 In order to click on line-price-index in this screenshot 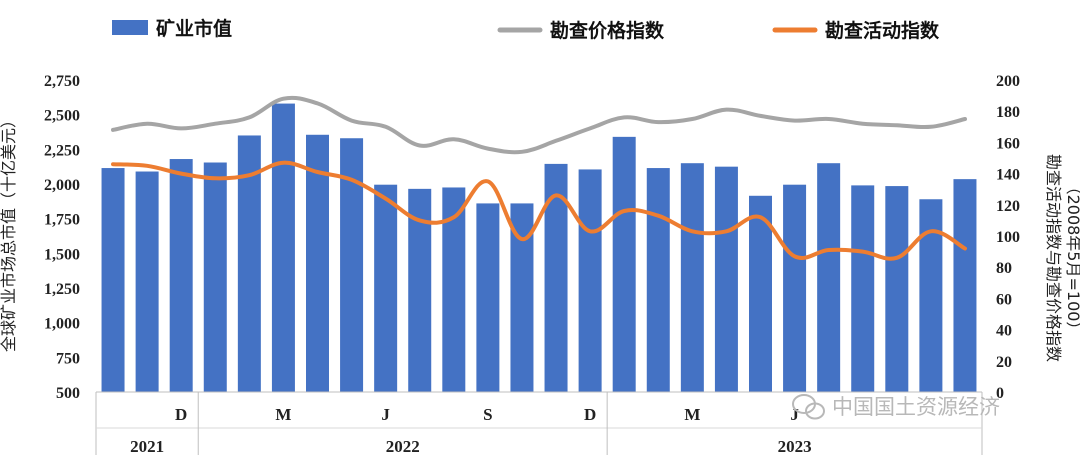, I will do `click(539, 125)`.